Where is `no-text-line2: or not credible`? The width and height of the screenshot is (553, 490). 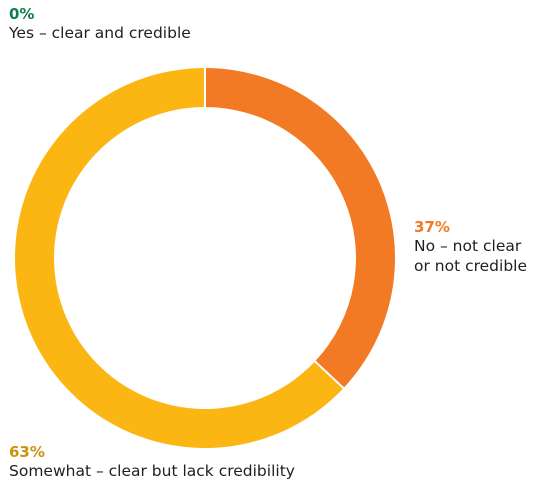
no-text-line2: or not credible is located at coordinates (471, 266).